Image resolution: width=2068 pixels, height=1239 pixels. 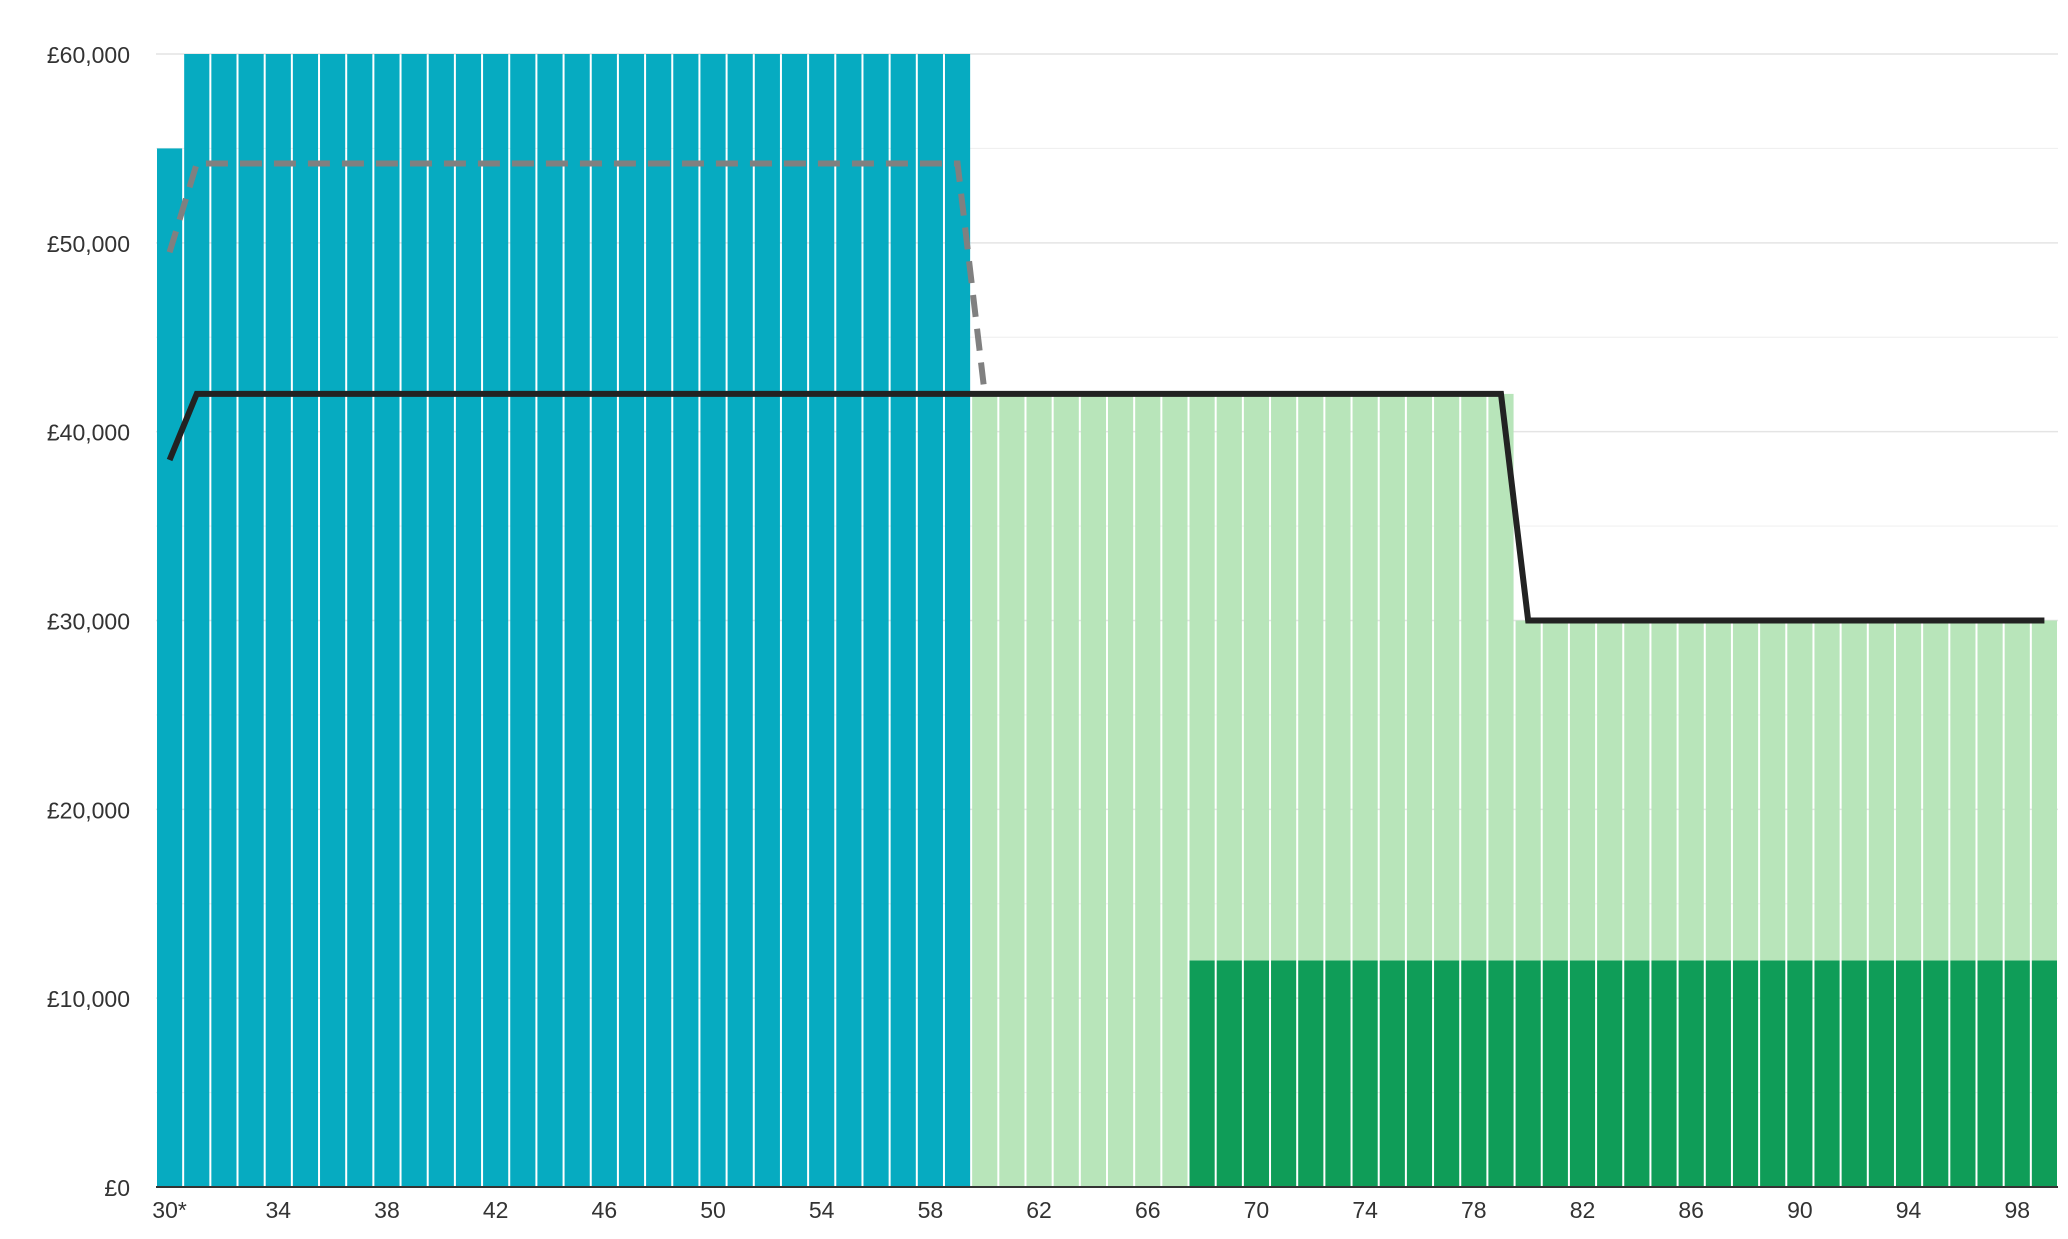 I want to click on x-tick-label: 46, so click(x=605, y=1210).